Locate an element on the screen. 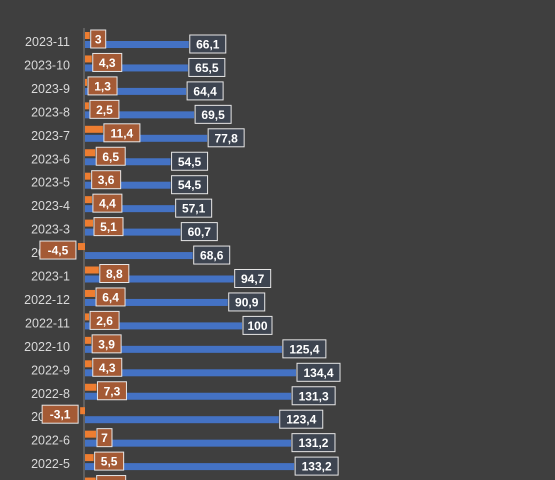  volume-data-label: 131,2 is located at coordinates (313, 443).